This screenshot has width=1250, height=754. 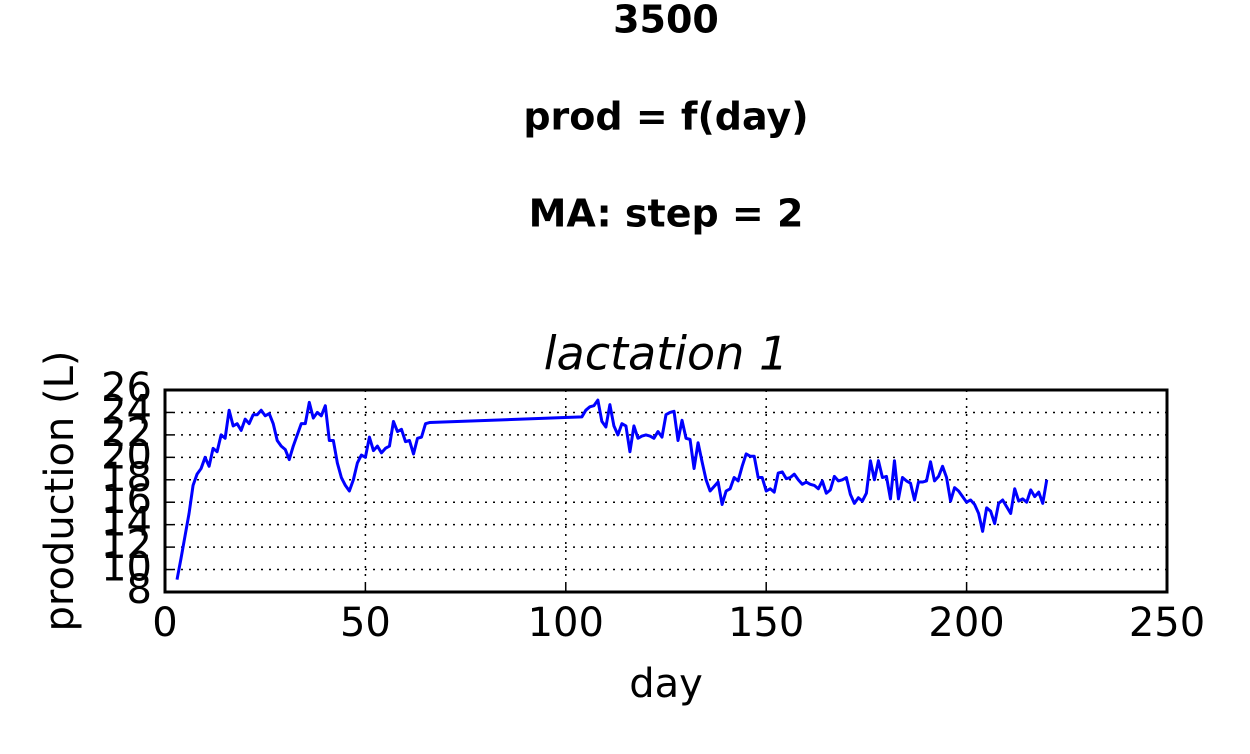 I want to click on y-tick-label: 18, so click(x=126, y=478).